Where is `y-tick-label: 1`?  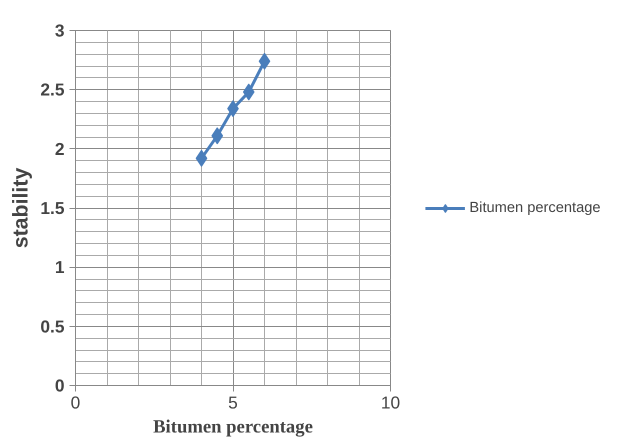 y-tick-label: 1 is located at coordinates (59, 267).